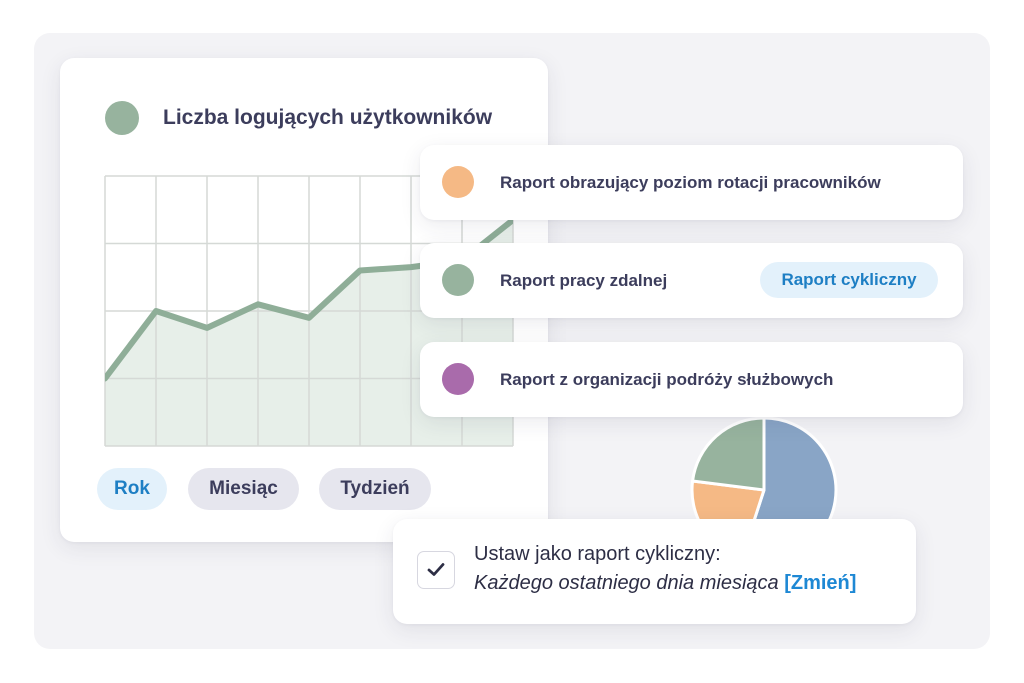  Describe the element at coordinates (820, 583) in the screenshot. I see `change-schedule-link: [Zmień]` at that location.